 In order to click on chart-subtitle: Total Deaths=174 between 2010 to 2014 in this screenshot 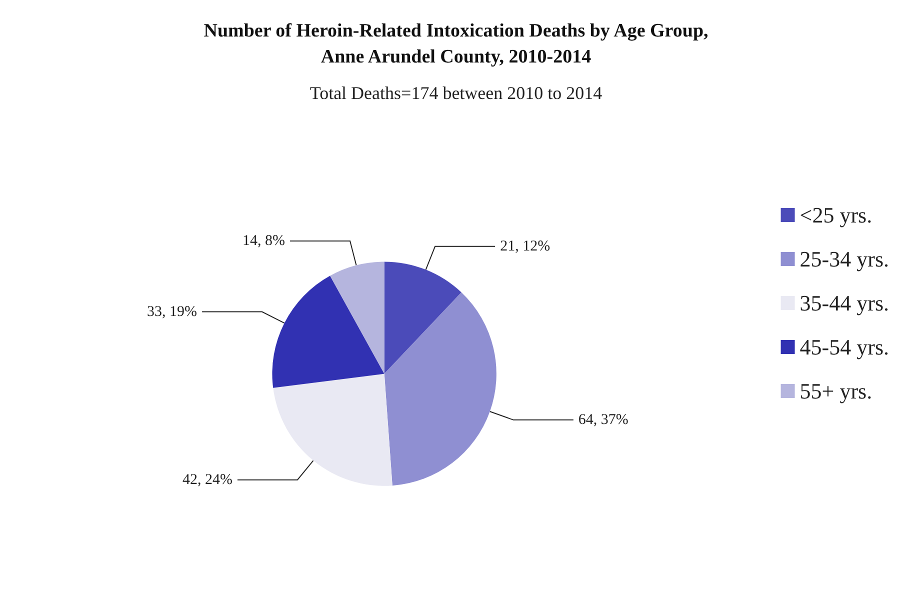, I will do `click(456, 93)`.